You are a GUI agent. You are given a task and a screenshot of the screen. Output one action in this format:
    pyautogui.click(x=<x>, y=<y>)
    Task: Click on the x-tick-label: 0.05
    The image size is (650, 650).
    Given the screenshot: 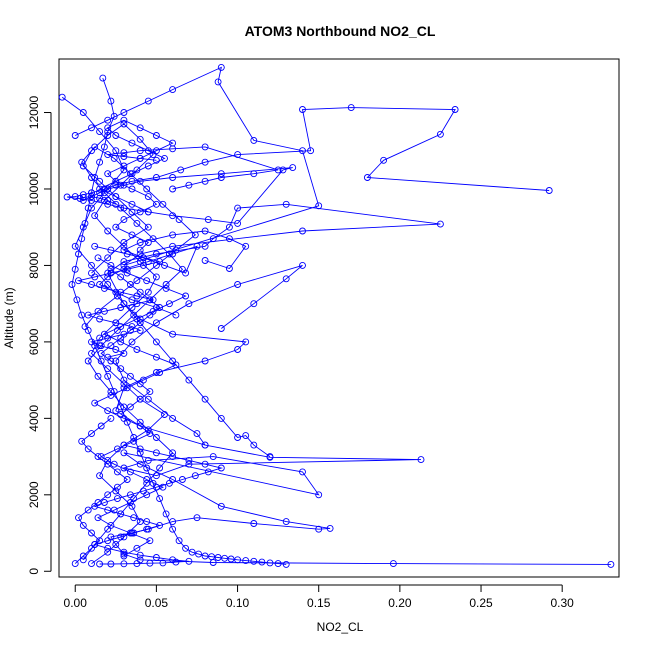 What is the action you would take?
    pyautogui.click(x=157, y=603)
    